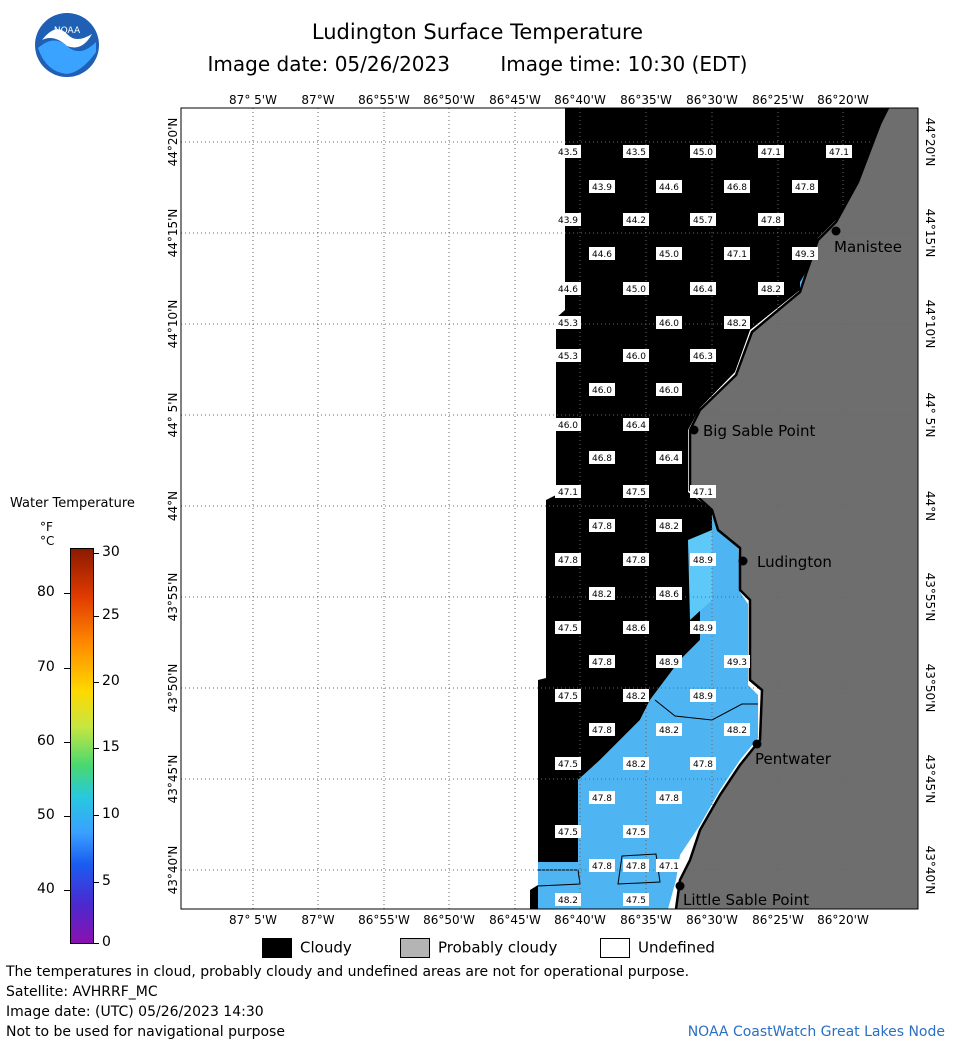 This screenshot has width=955, height=1049. Describe the element at coordinates (253, 100) in the screenshot. I see `lon-label: 87° 5'W` at that location.